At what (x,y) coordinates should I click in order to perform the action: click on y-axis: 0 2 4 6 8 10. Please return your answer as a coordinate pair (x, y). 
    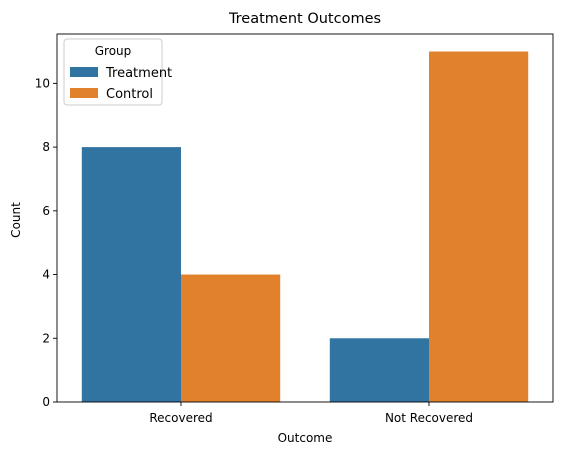
    Looking at the image, I should click on (46, 242).